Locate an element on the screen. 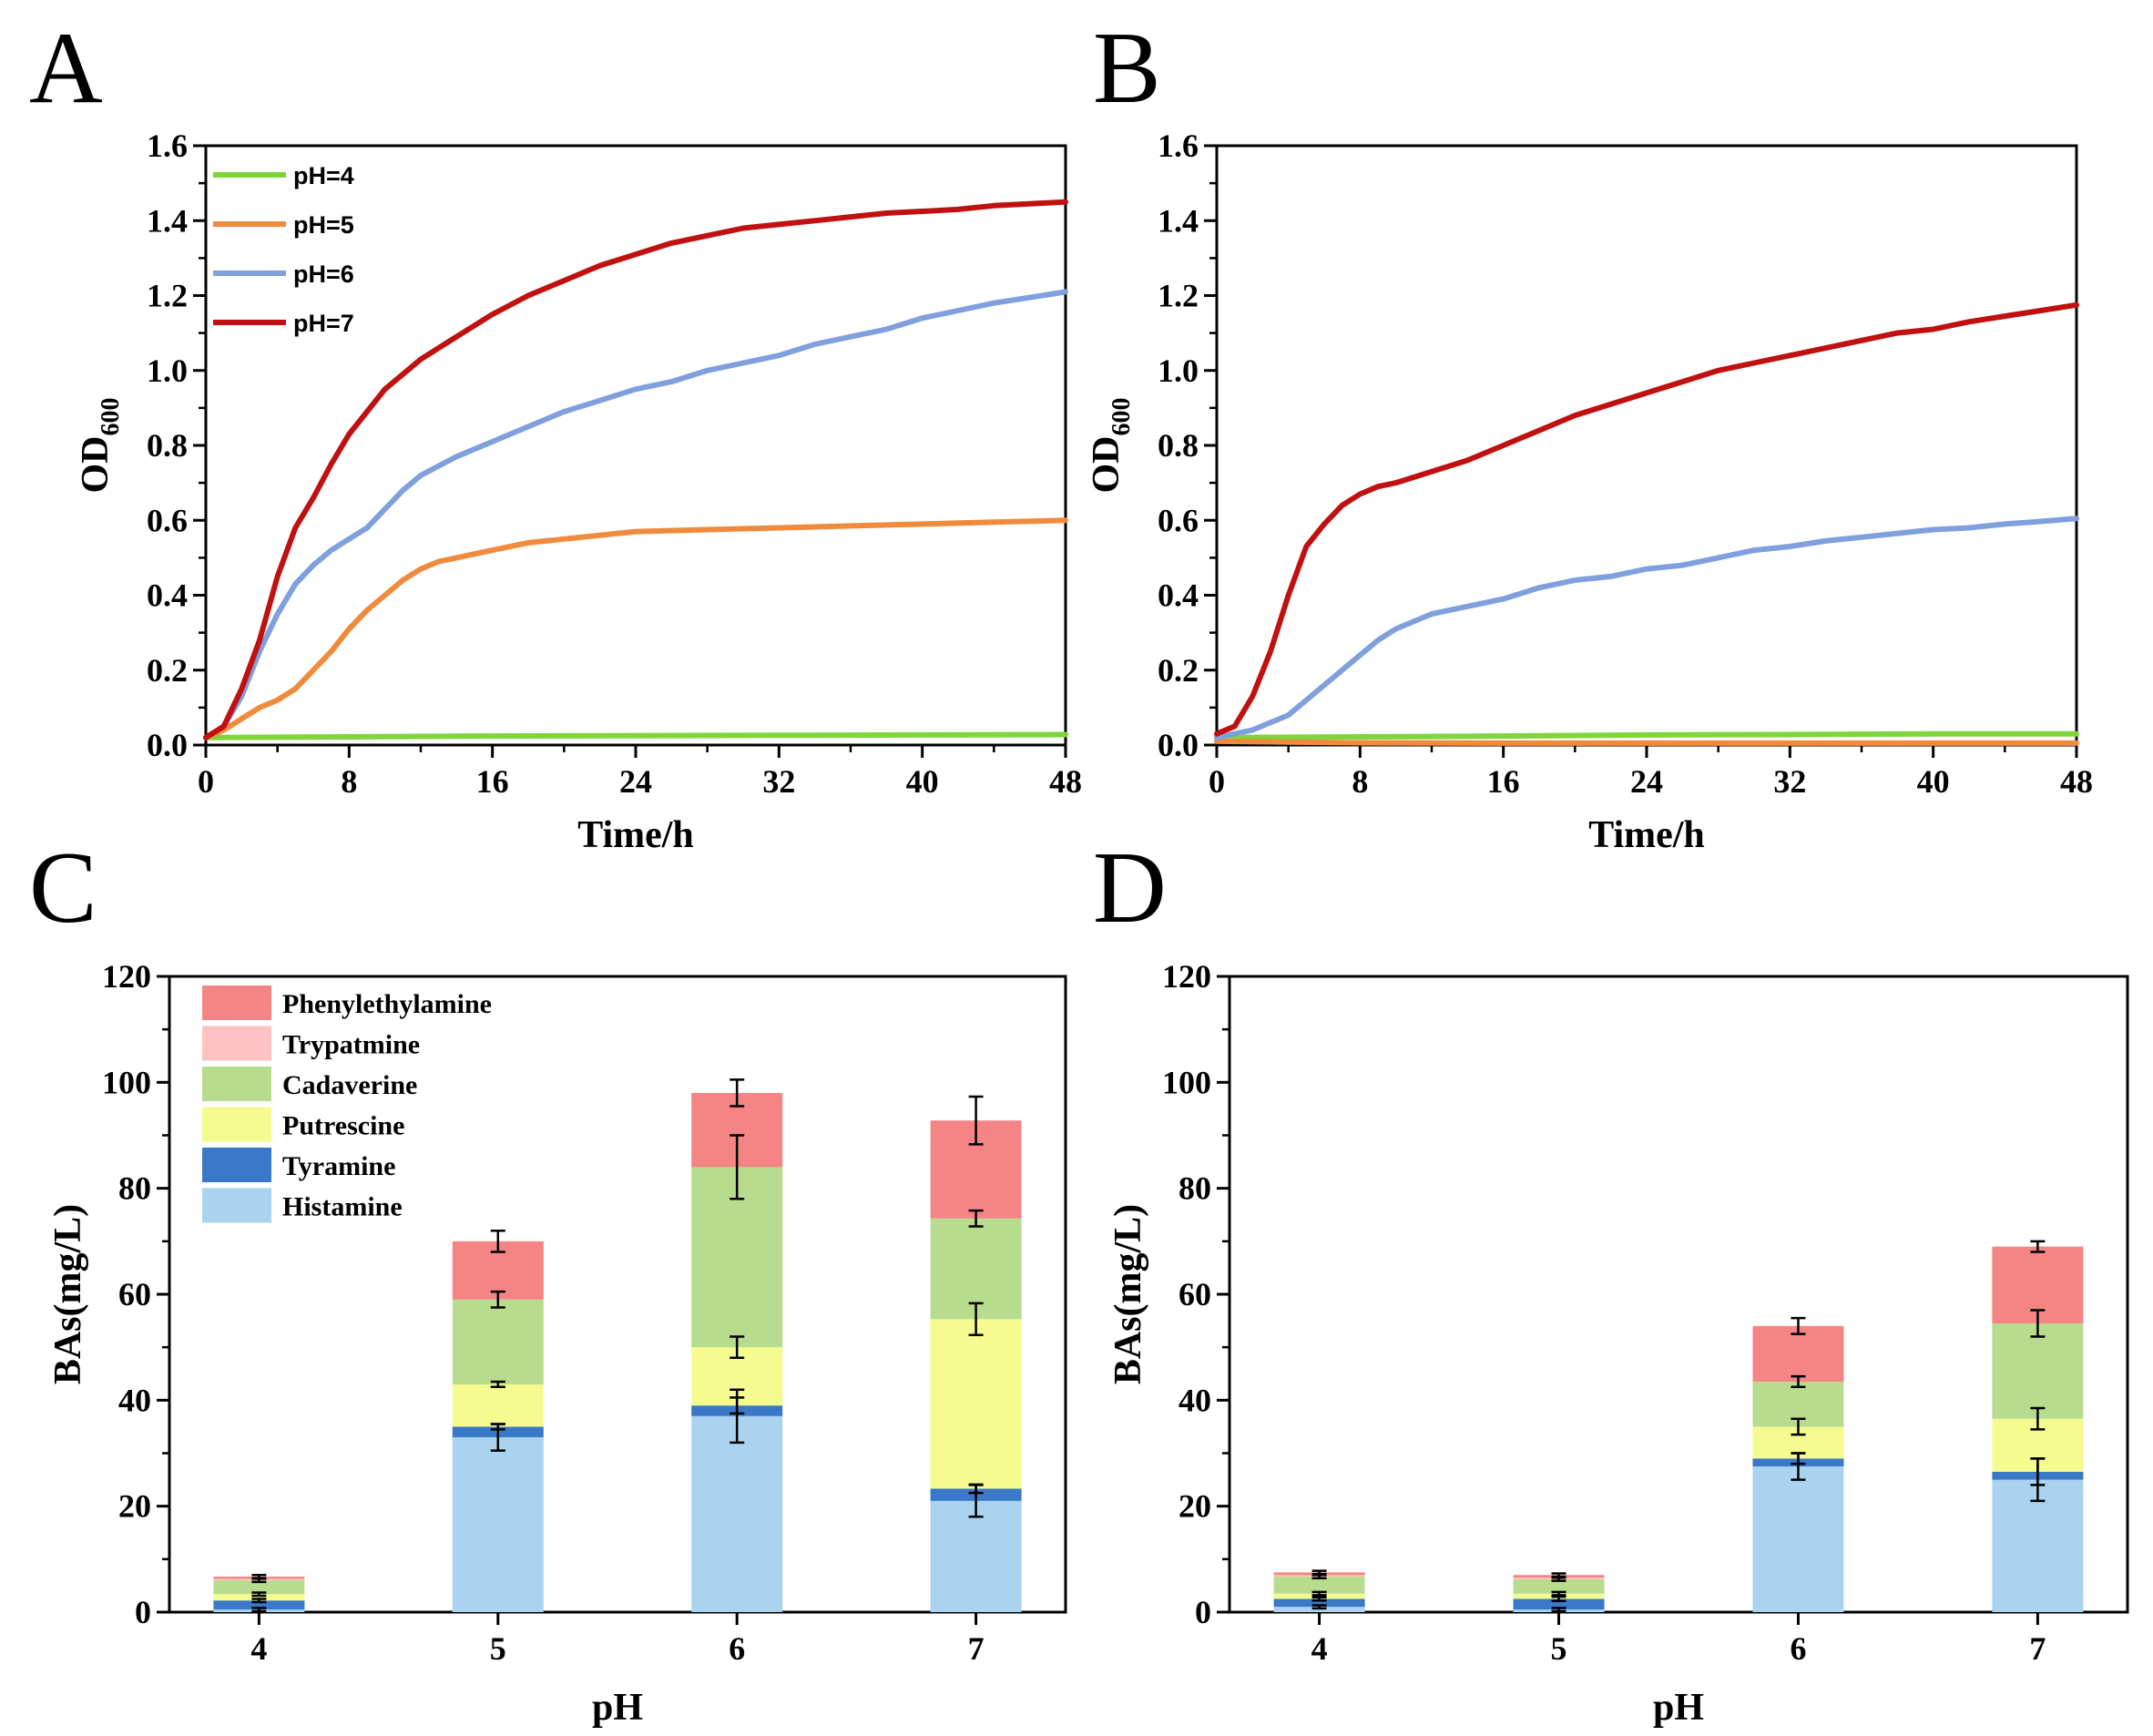 The height and width of the screenshot is (1736, 2153). plot-frame is located at coordinates (1646, 446).